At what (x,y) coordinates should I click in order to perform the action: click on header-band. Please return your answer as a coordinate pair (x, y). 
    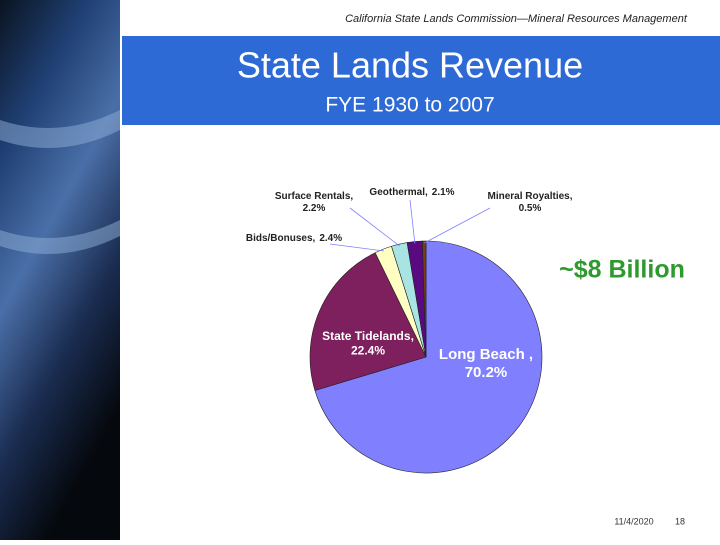
    Looking at the image, I should click on (421, 80).